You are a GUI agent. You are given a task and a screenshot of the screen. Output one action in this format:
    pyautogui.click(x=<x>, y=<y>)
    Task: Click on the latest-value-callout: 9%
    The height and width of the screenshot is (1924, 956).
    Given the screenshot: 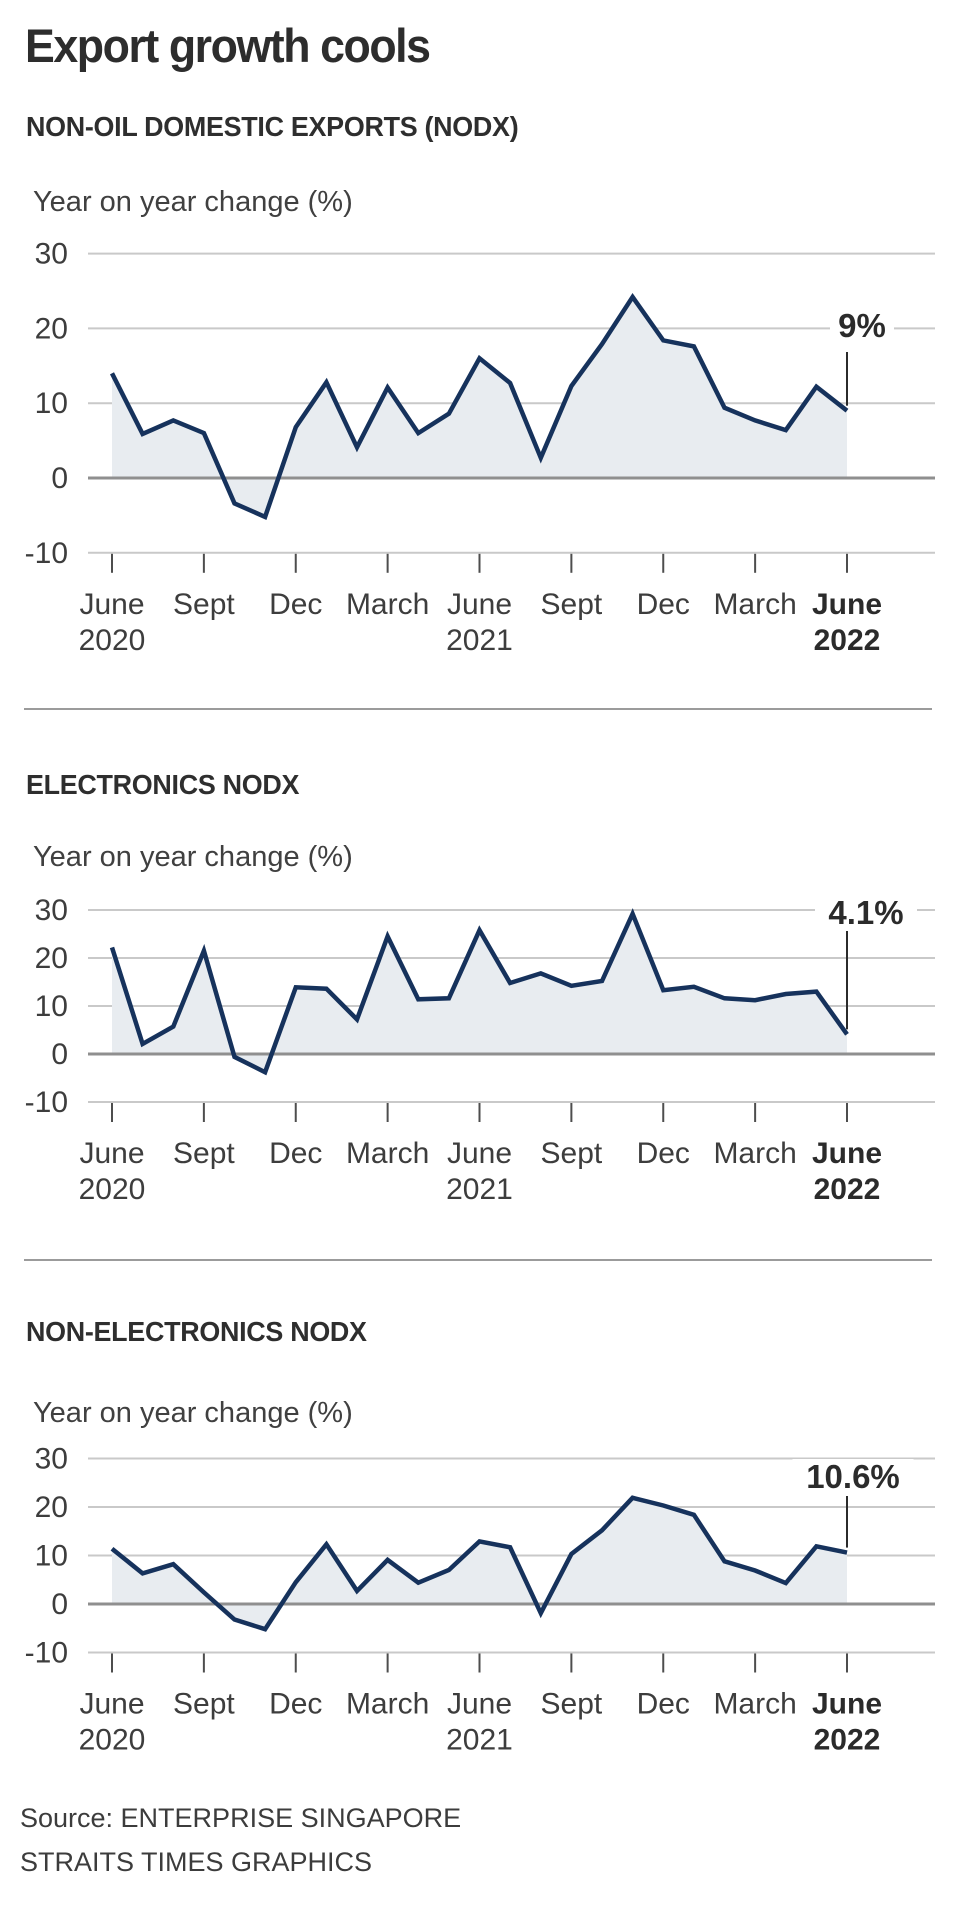 What is the action you would take?
    pyautogui.click(x=862, y=325)
    